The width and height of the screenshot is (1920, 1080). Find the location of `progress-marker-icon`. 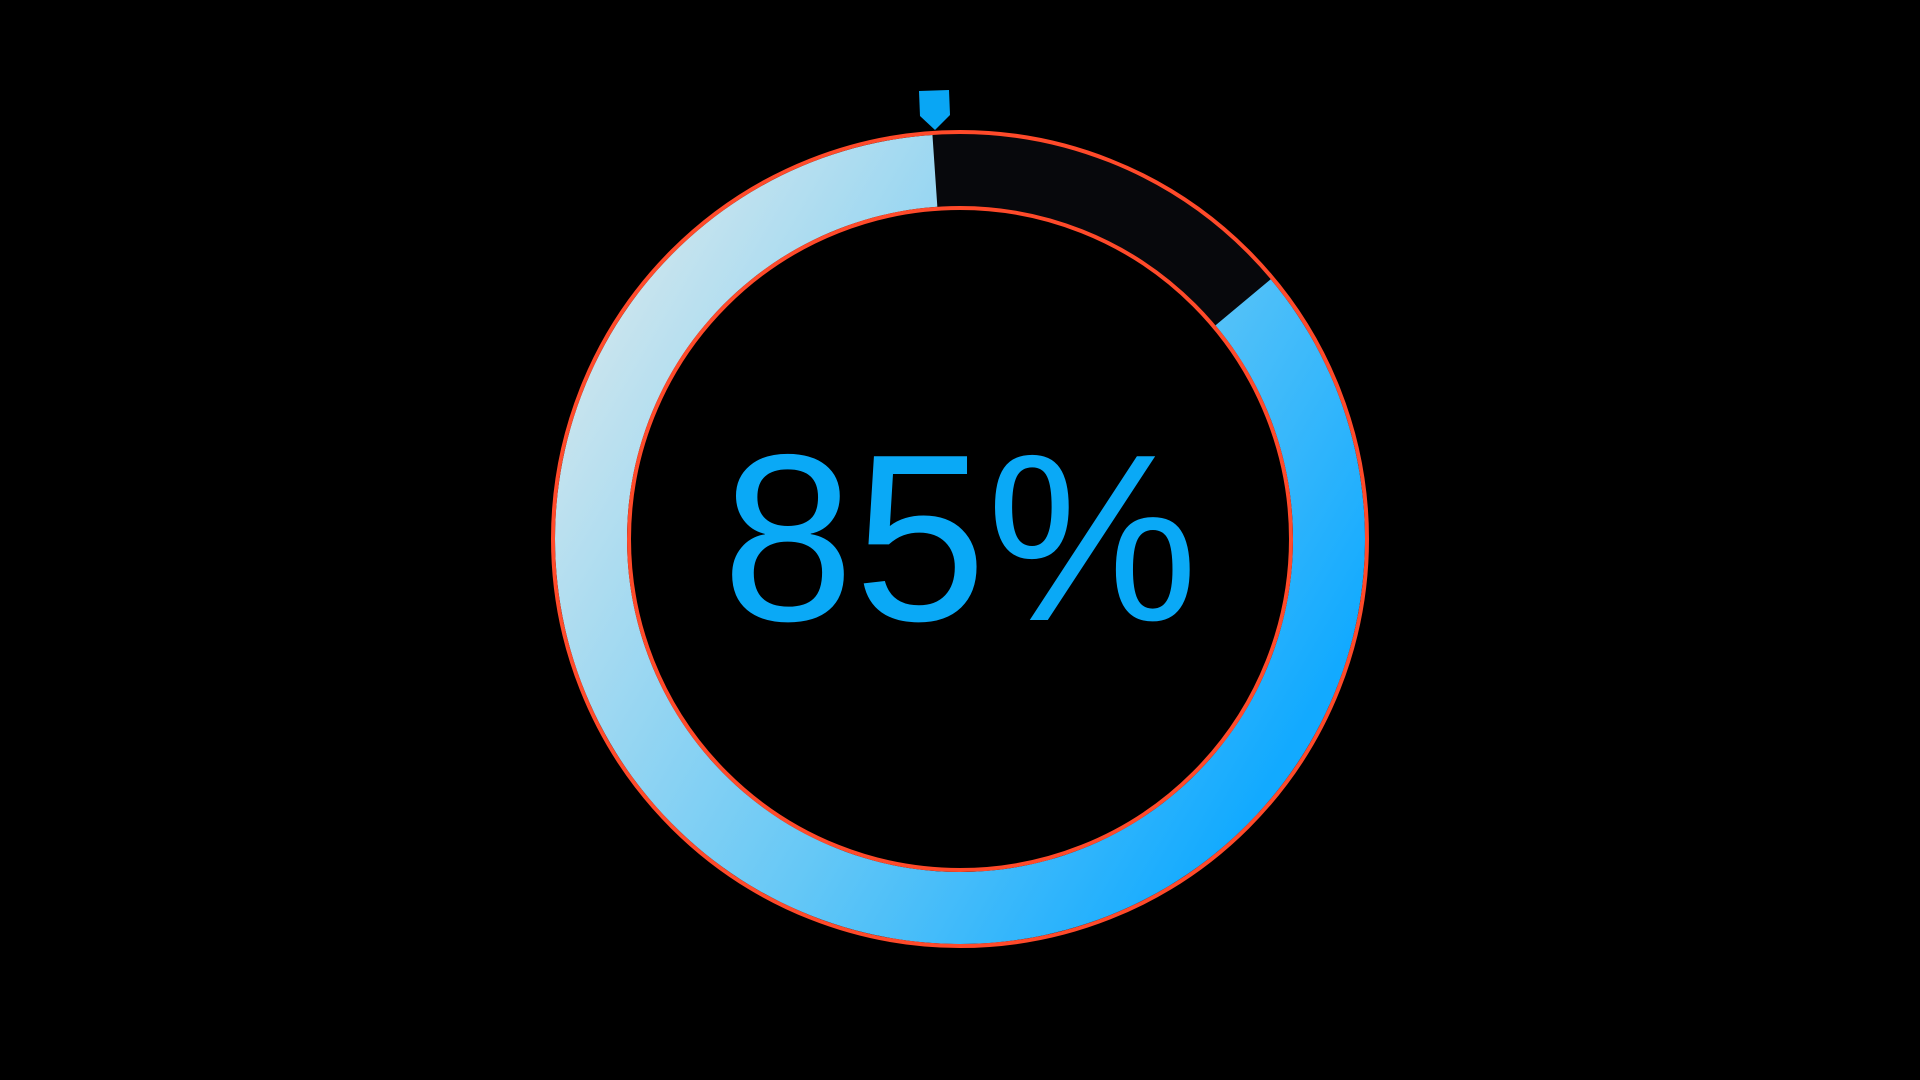

progress-marker-icon is located at coordinates (934, 110).